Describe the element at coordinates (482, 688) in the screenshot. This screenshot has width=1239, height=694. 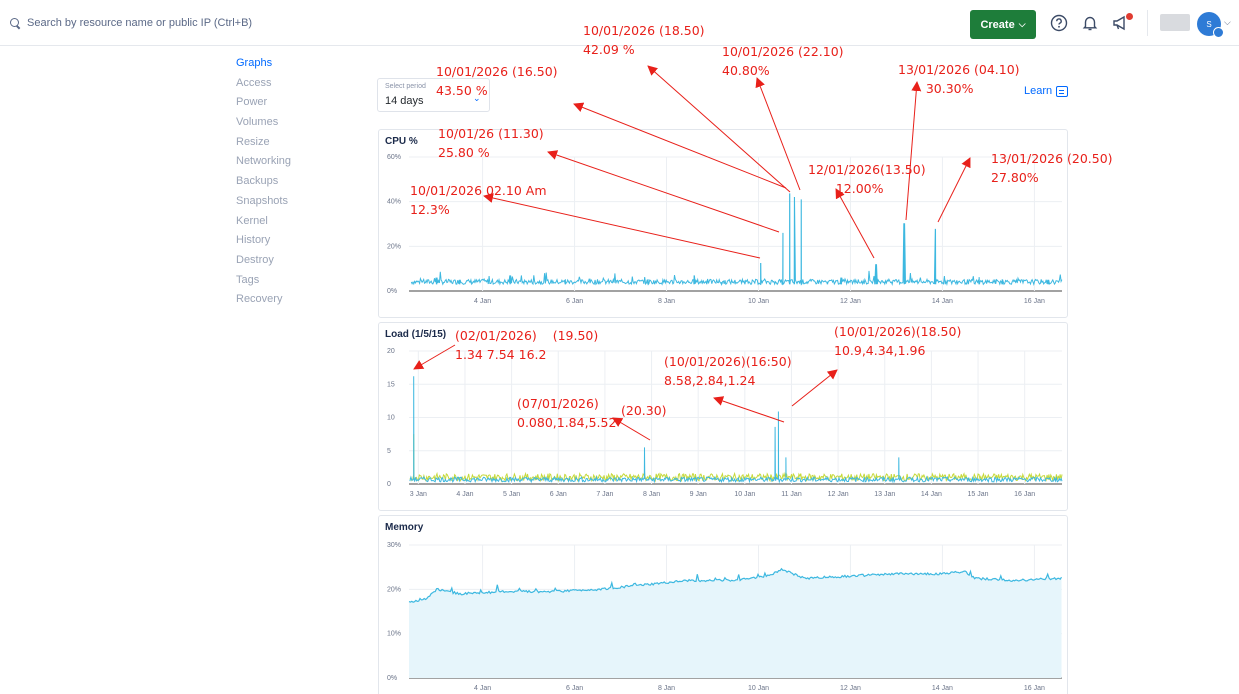
I see `memory-x-tick-label: 4 Jan` at that location.